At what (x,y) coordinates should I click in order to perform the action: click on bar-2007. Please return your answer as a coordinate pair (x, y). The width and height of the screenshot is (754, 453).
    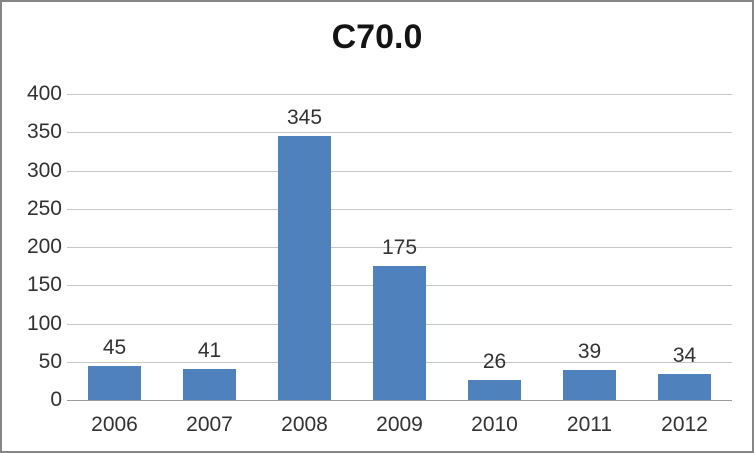
    Looking at the image, I should click on (209, 384).